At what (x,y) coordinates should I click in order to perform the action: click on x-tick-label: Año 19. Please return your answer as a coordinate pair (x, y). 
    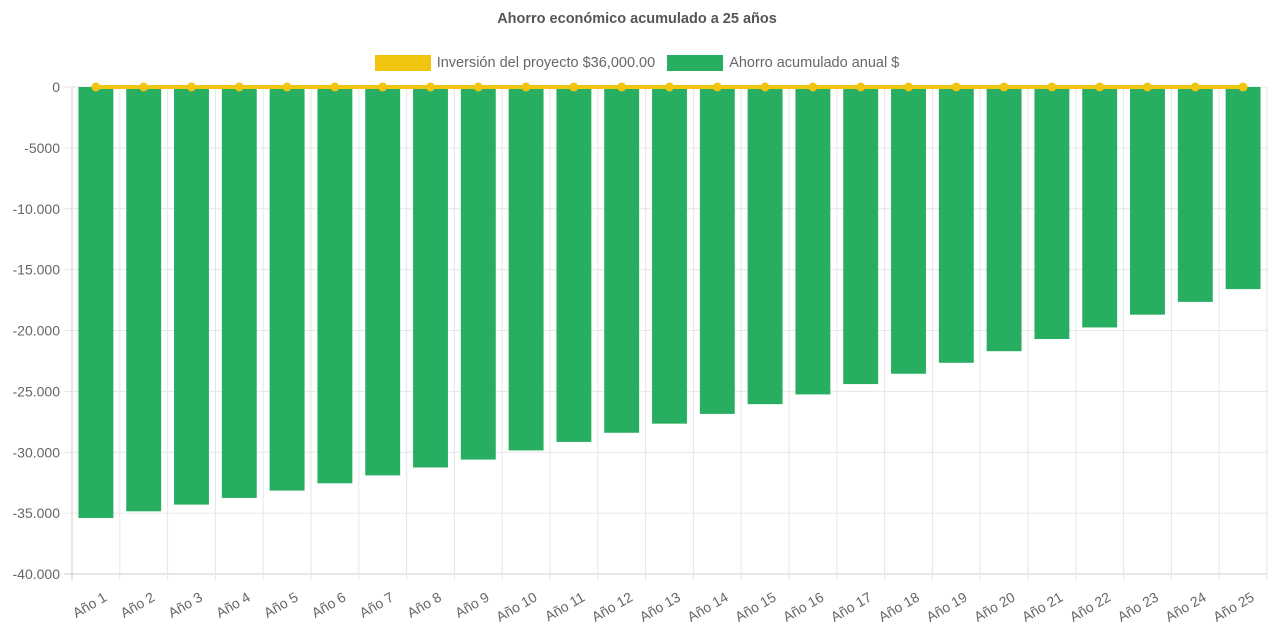
    Looking at the image, I should click on (946, 607).